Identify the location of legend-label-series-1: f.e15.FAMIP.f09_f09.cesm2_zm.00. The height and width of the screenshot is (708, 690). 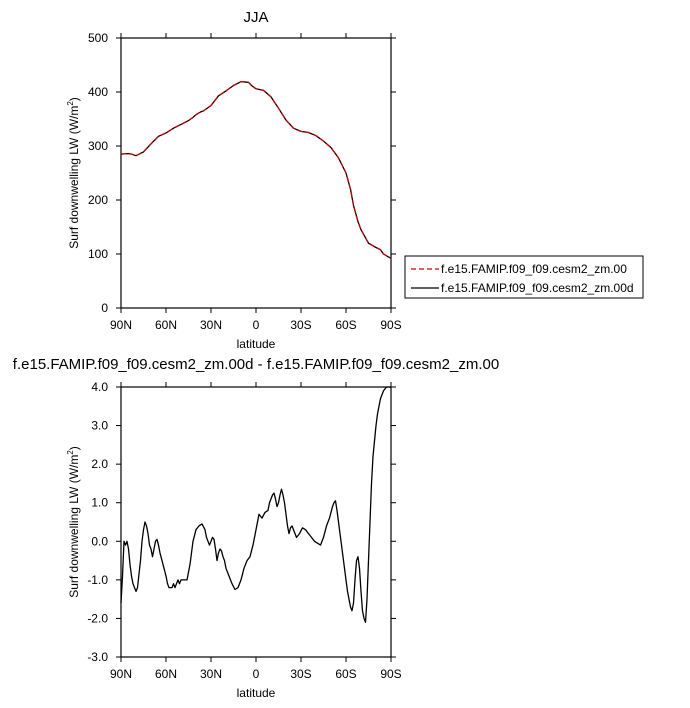
(534, 269).